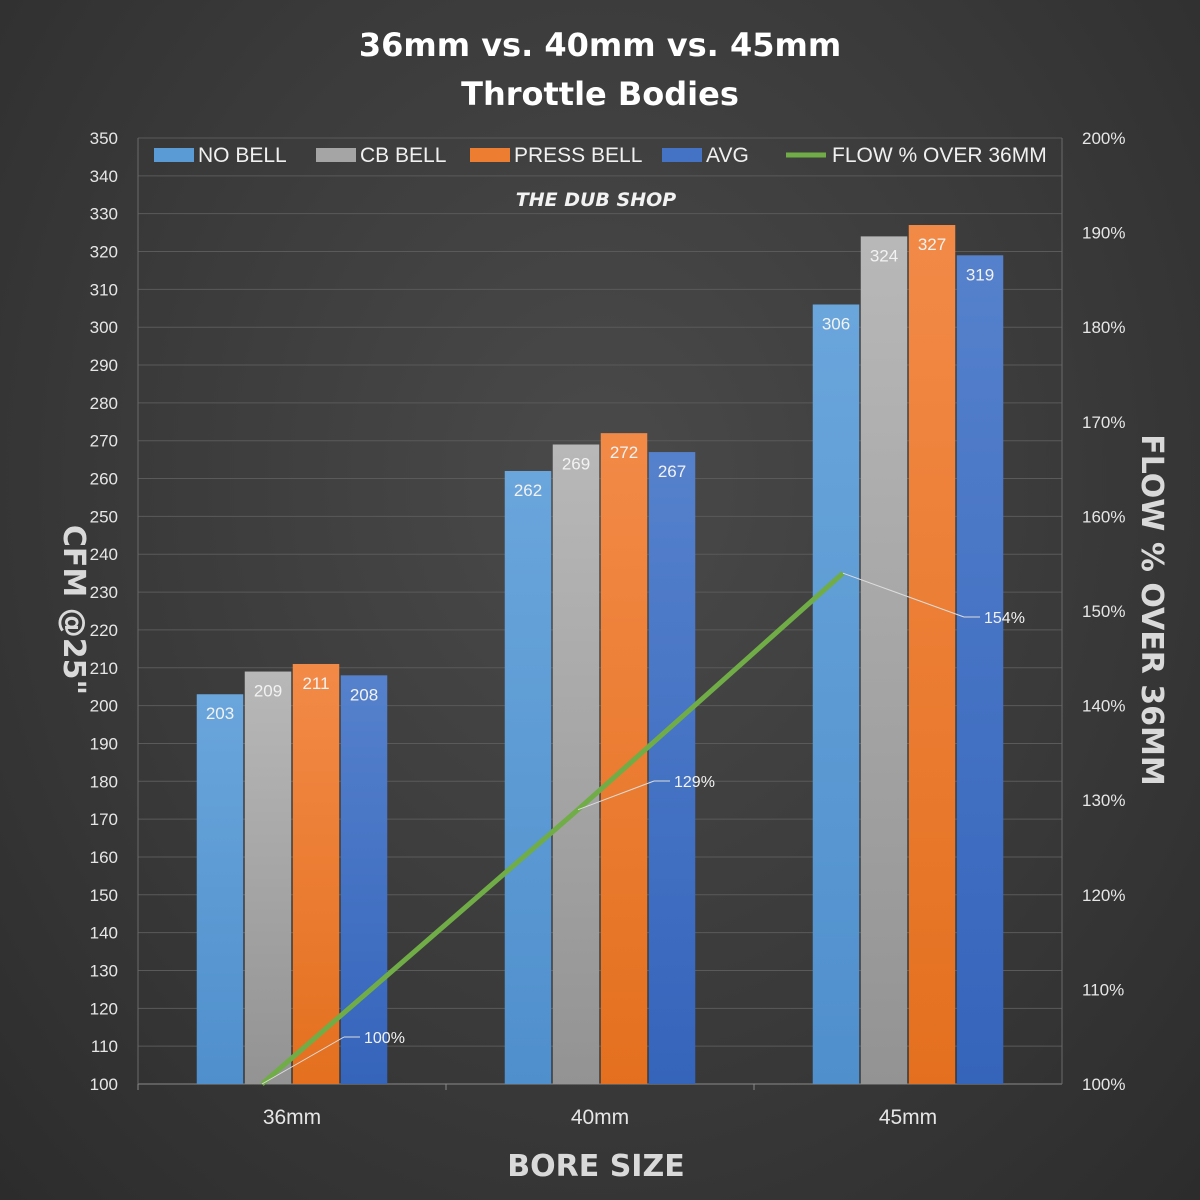 The width and height of the screenshot is (1200, 1200). I want to click on x-tick-label: 36mm, so click(292, 1117).